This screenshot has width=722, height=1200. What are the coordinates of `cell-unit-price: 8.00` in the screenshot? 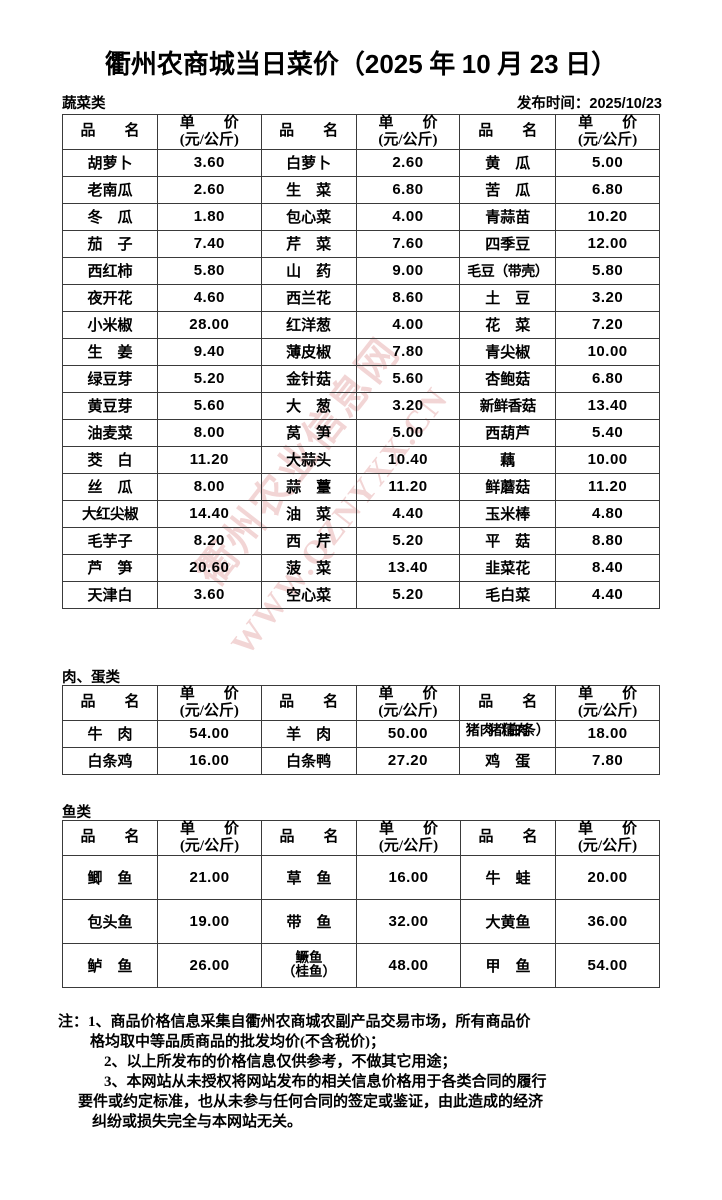 It's located at (209, 432).